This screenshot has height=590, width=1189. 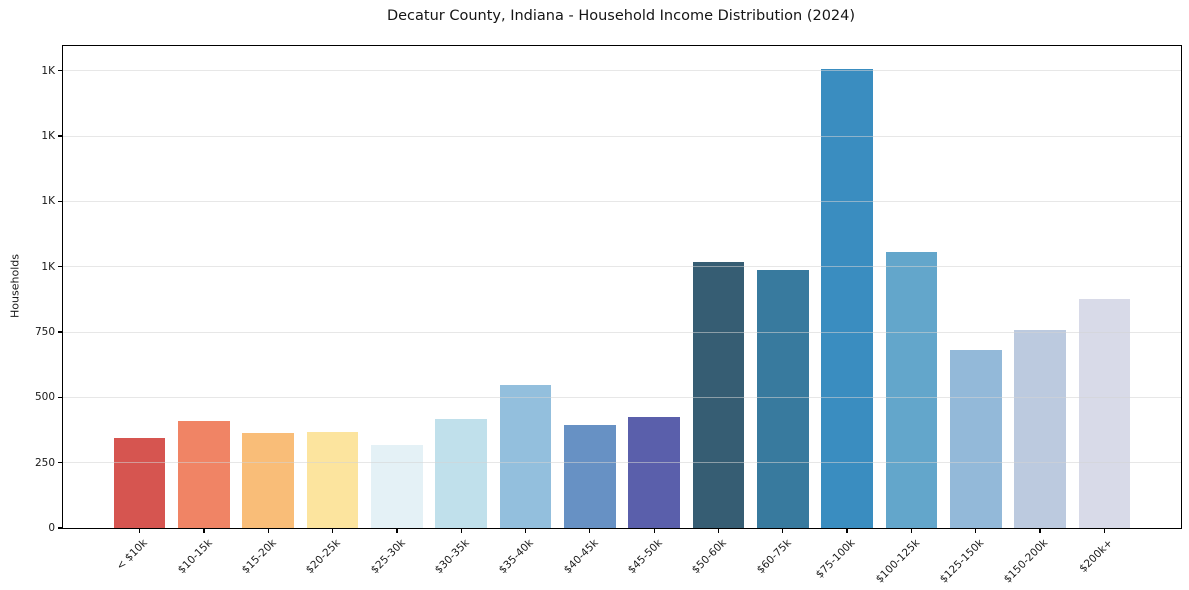 I want to click on x-tick-label: $45-50k, so click(x=645, y=557).